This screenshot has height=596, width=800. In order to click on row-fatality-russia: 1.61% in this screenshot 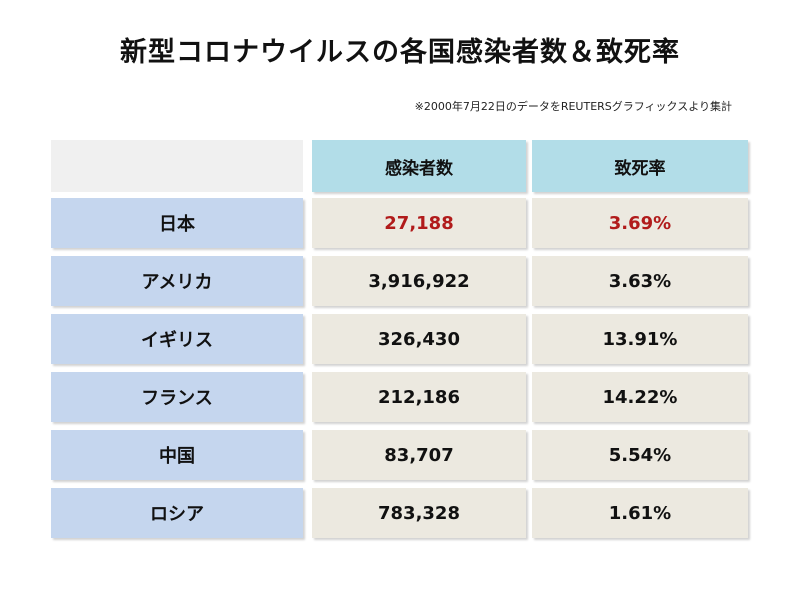, I will do `click(640, 513)`.